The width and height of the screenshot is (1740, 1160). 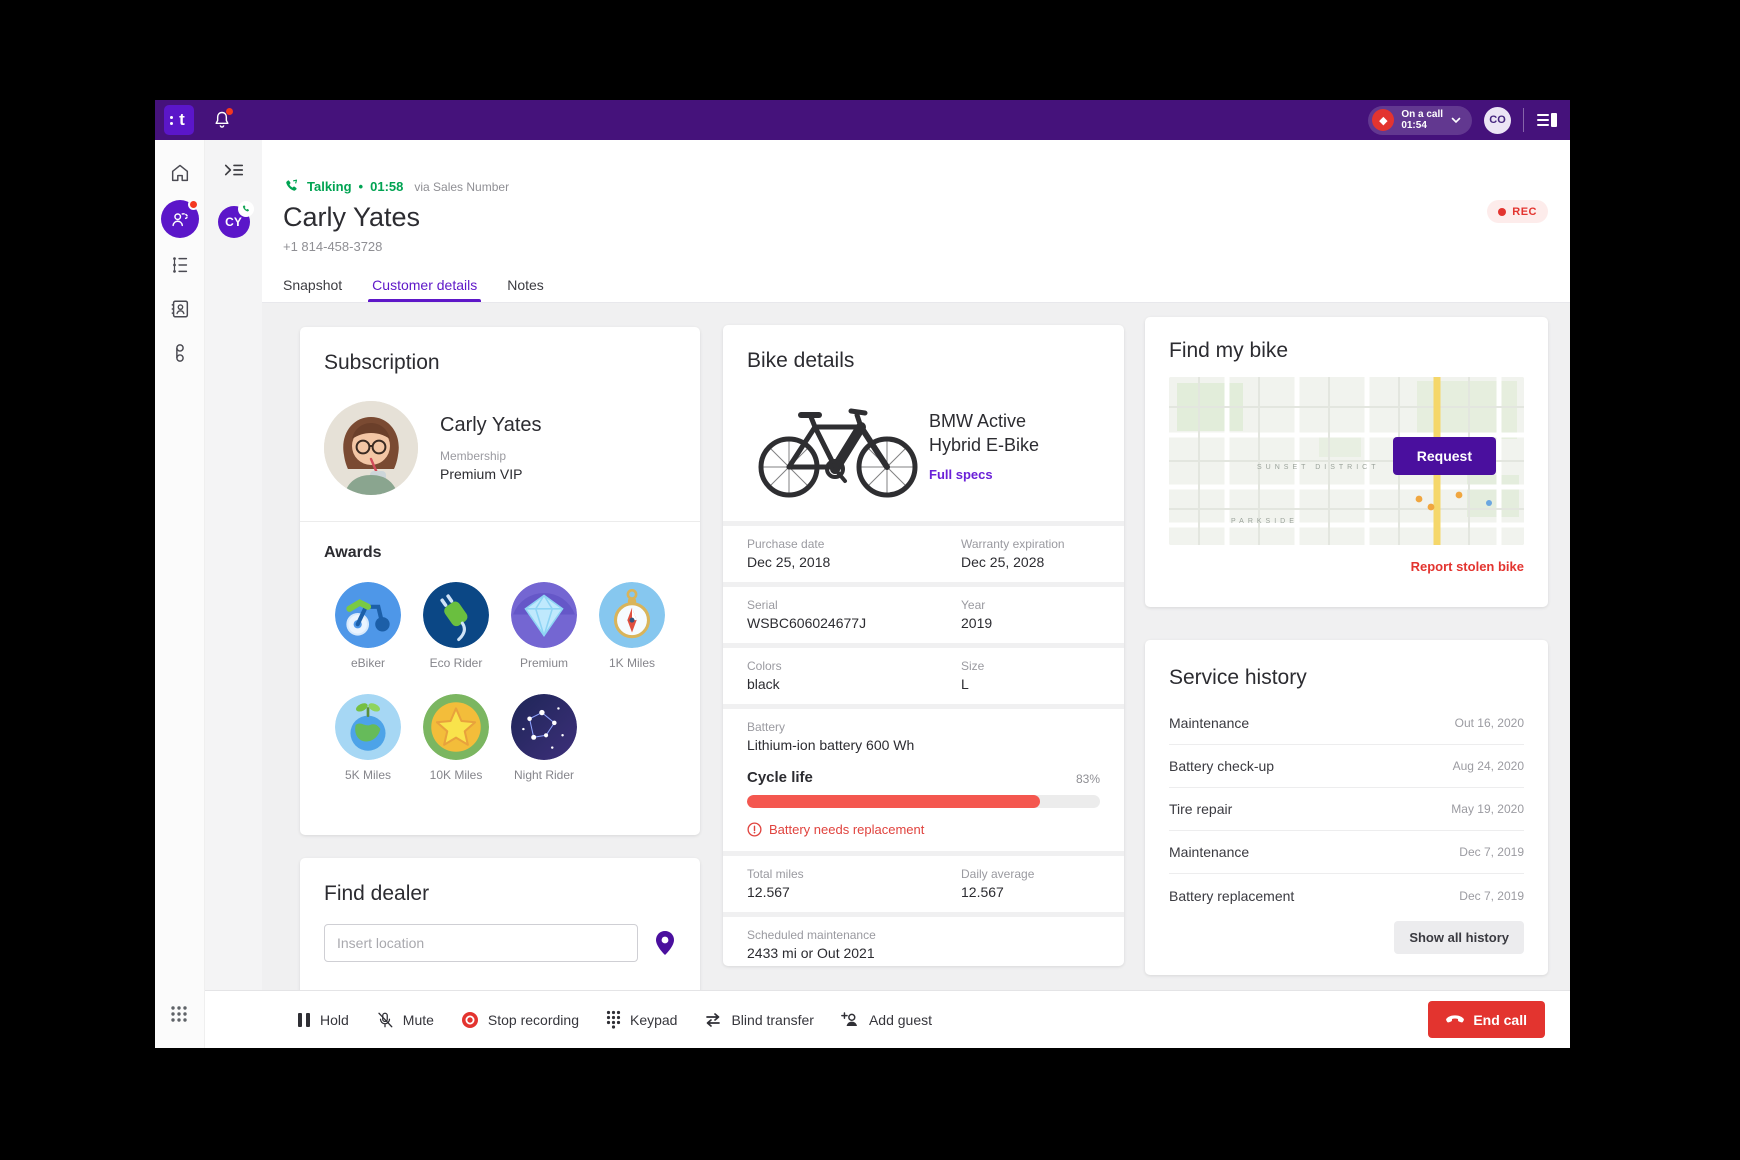 I want to click on battery-warning-text: Battery needs replacement, so click(x=847, y=829).